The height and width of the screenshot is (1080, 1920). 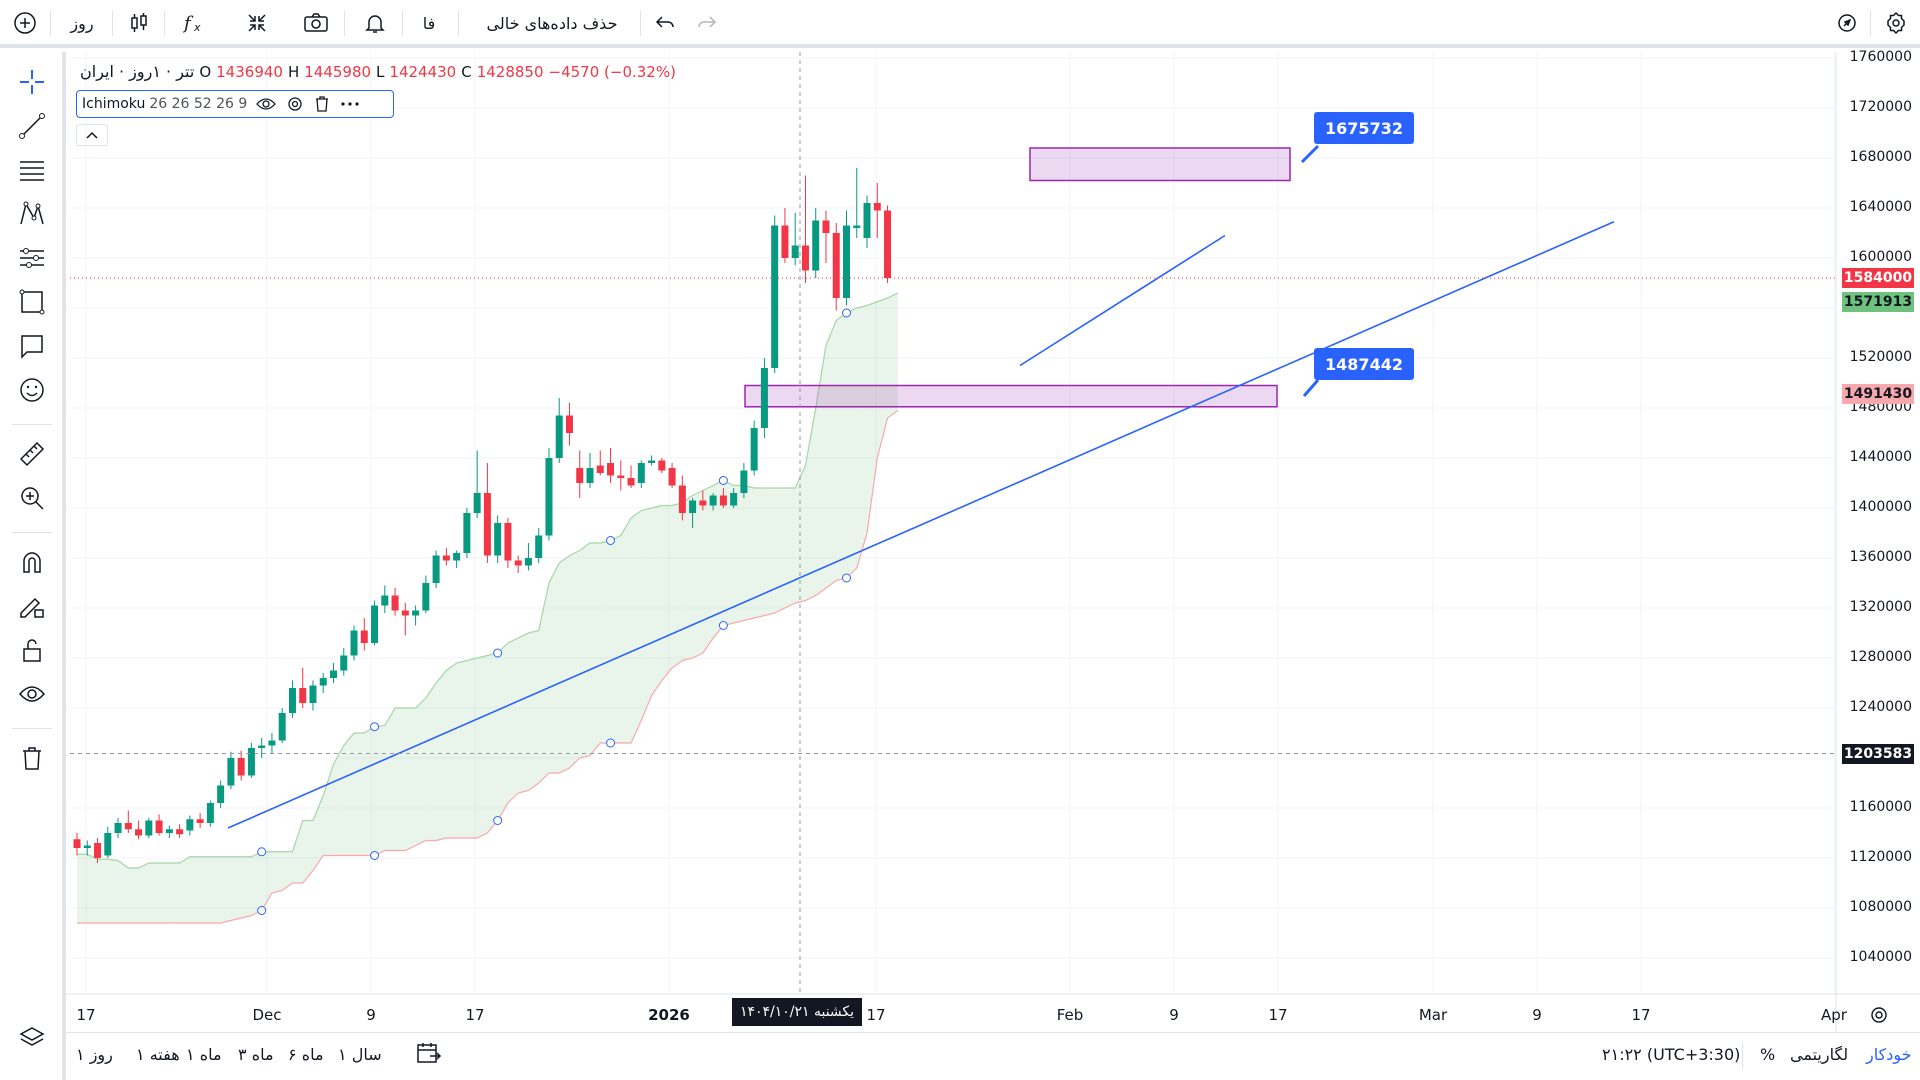 I want to click on range-button: ۳ ماه, so click(x=256, y=1054).